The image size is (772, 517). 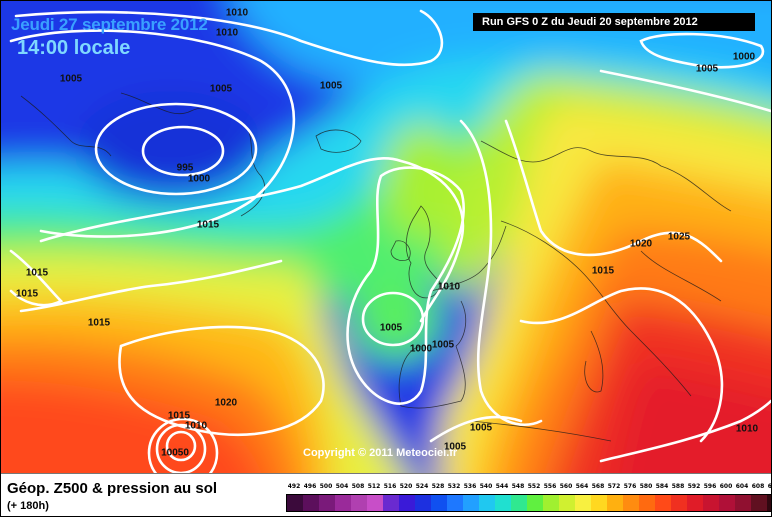 I want to click on scale-label: 608, so click(x=758, y=486).